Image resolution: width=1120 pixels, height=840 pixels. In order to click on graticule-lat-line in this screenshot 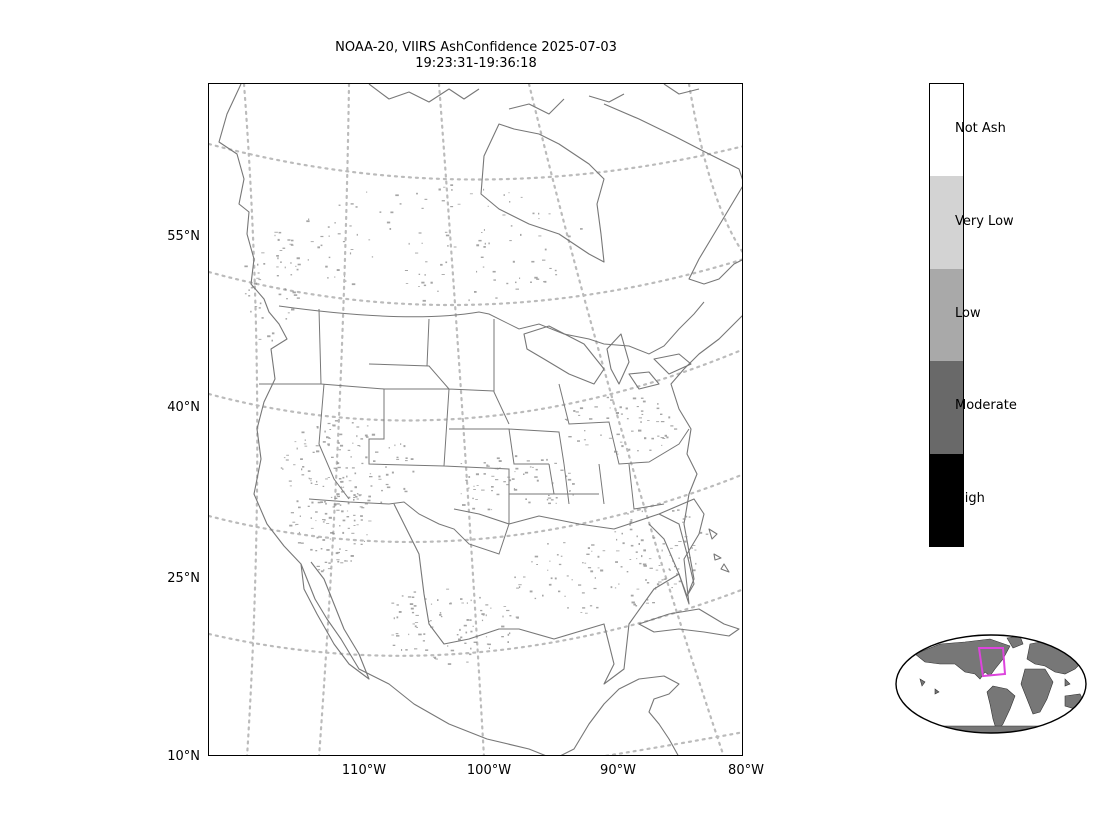, I will do `click(475, 385)`.